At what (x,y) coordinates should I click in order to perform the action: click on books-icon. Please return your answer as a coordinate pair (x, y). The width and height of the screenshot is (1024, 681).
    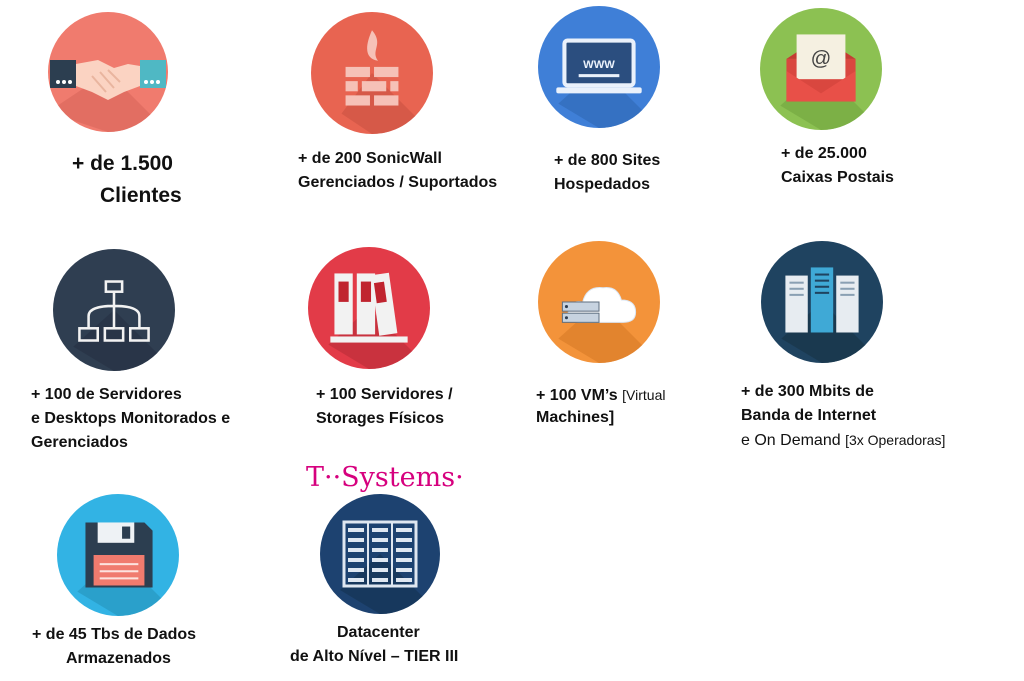
    Looking at the image, I should click on (379, 320).